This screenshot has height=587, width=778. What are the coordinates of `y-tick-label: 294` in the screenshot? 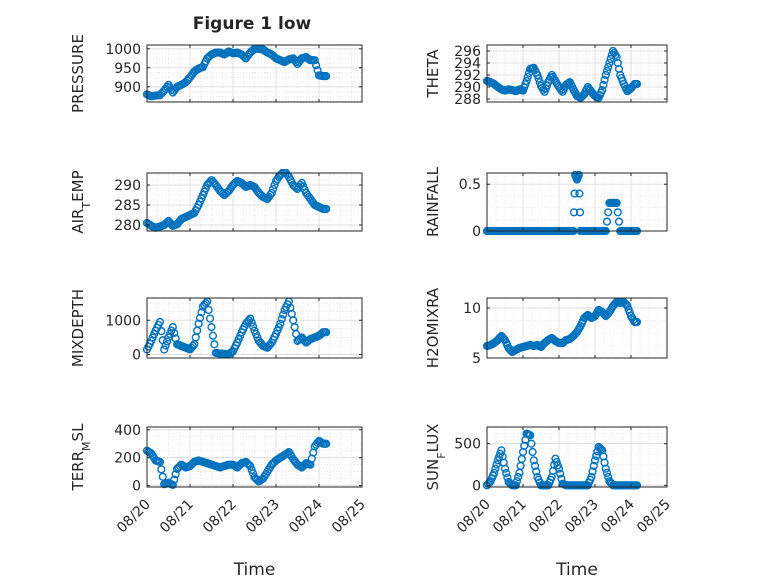 It's located at (467, 64).